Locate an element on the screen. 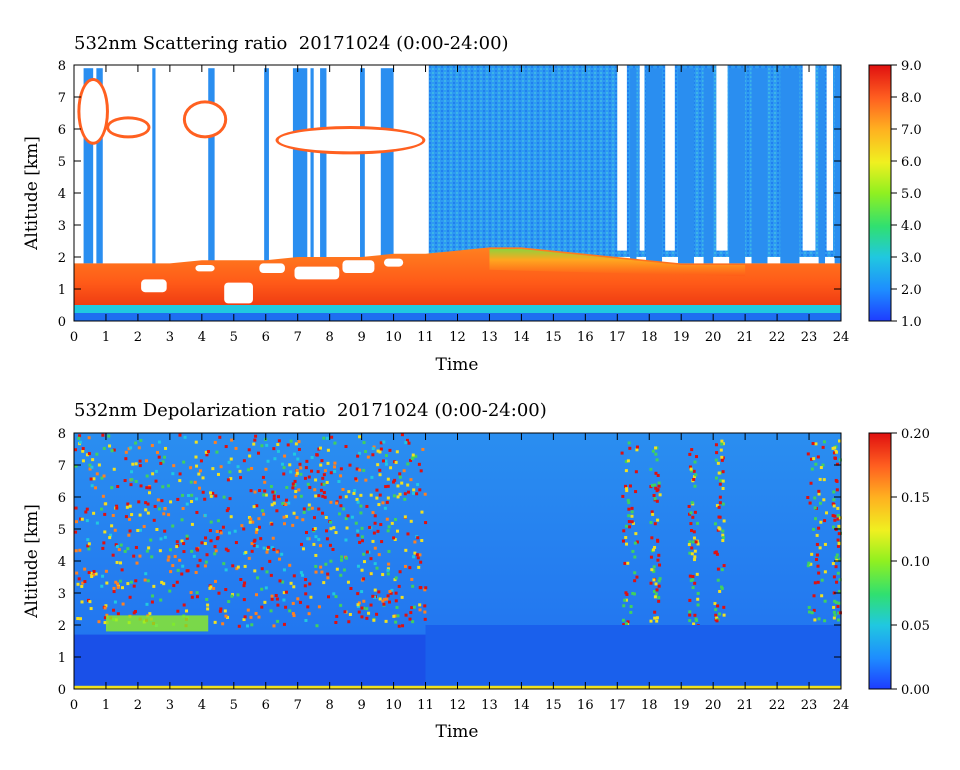 The width and height of the screenshot is (960, 770). y-tick-label: 0 is located at coordinates (62, 322).